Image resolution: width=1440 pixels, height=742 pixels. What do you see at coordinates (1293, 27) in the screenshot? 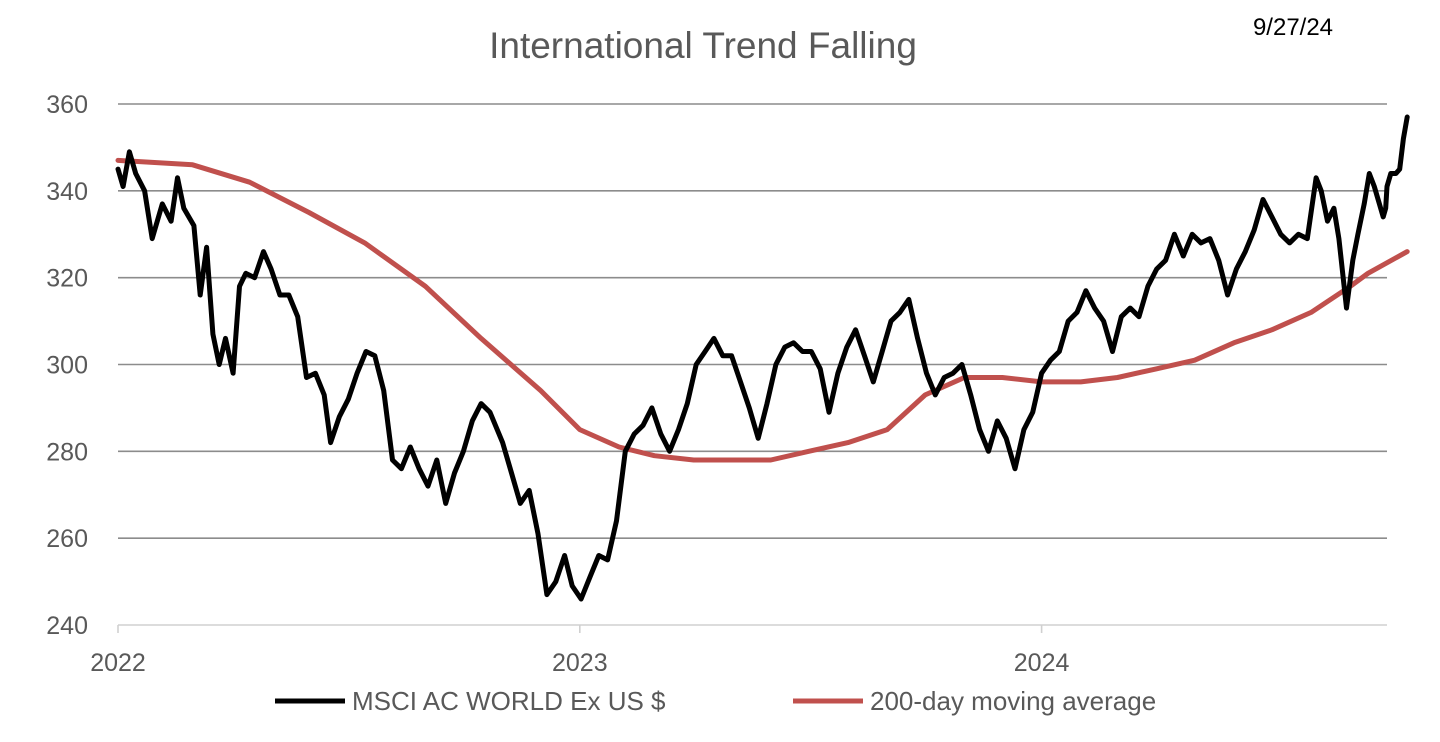
I see `chart-date-label: 9/27/24` at bounding box center [1293, 27].